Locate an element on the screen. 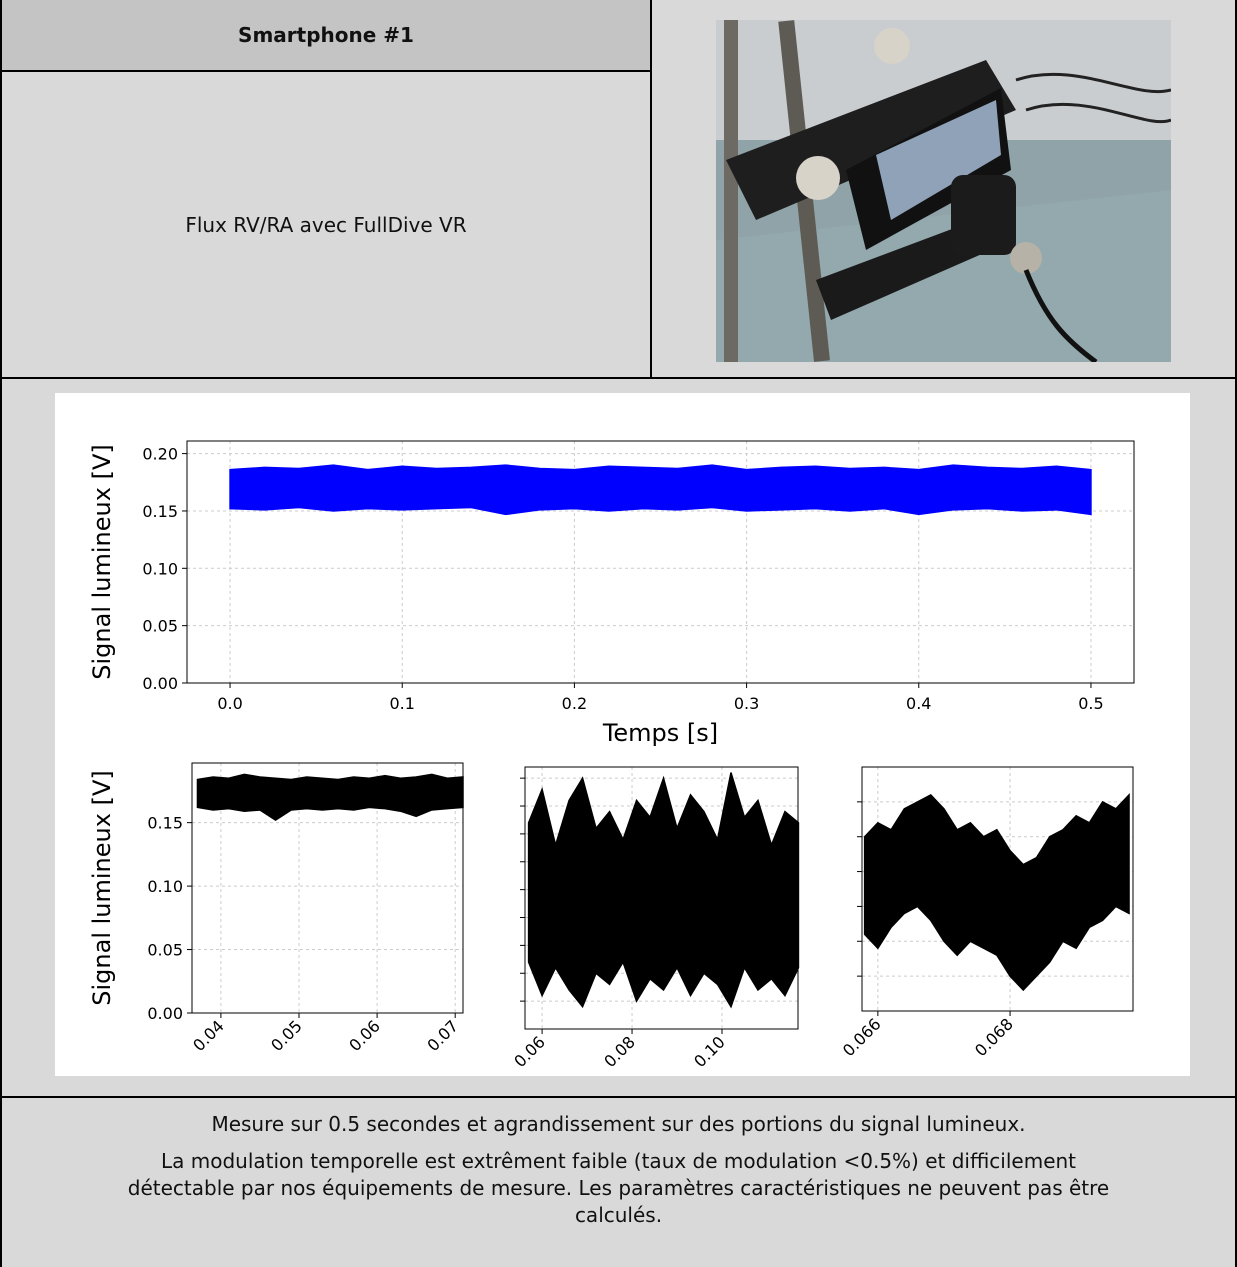  x-tick-label: 0.5 is located at coordinates (1090, 703).